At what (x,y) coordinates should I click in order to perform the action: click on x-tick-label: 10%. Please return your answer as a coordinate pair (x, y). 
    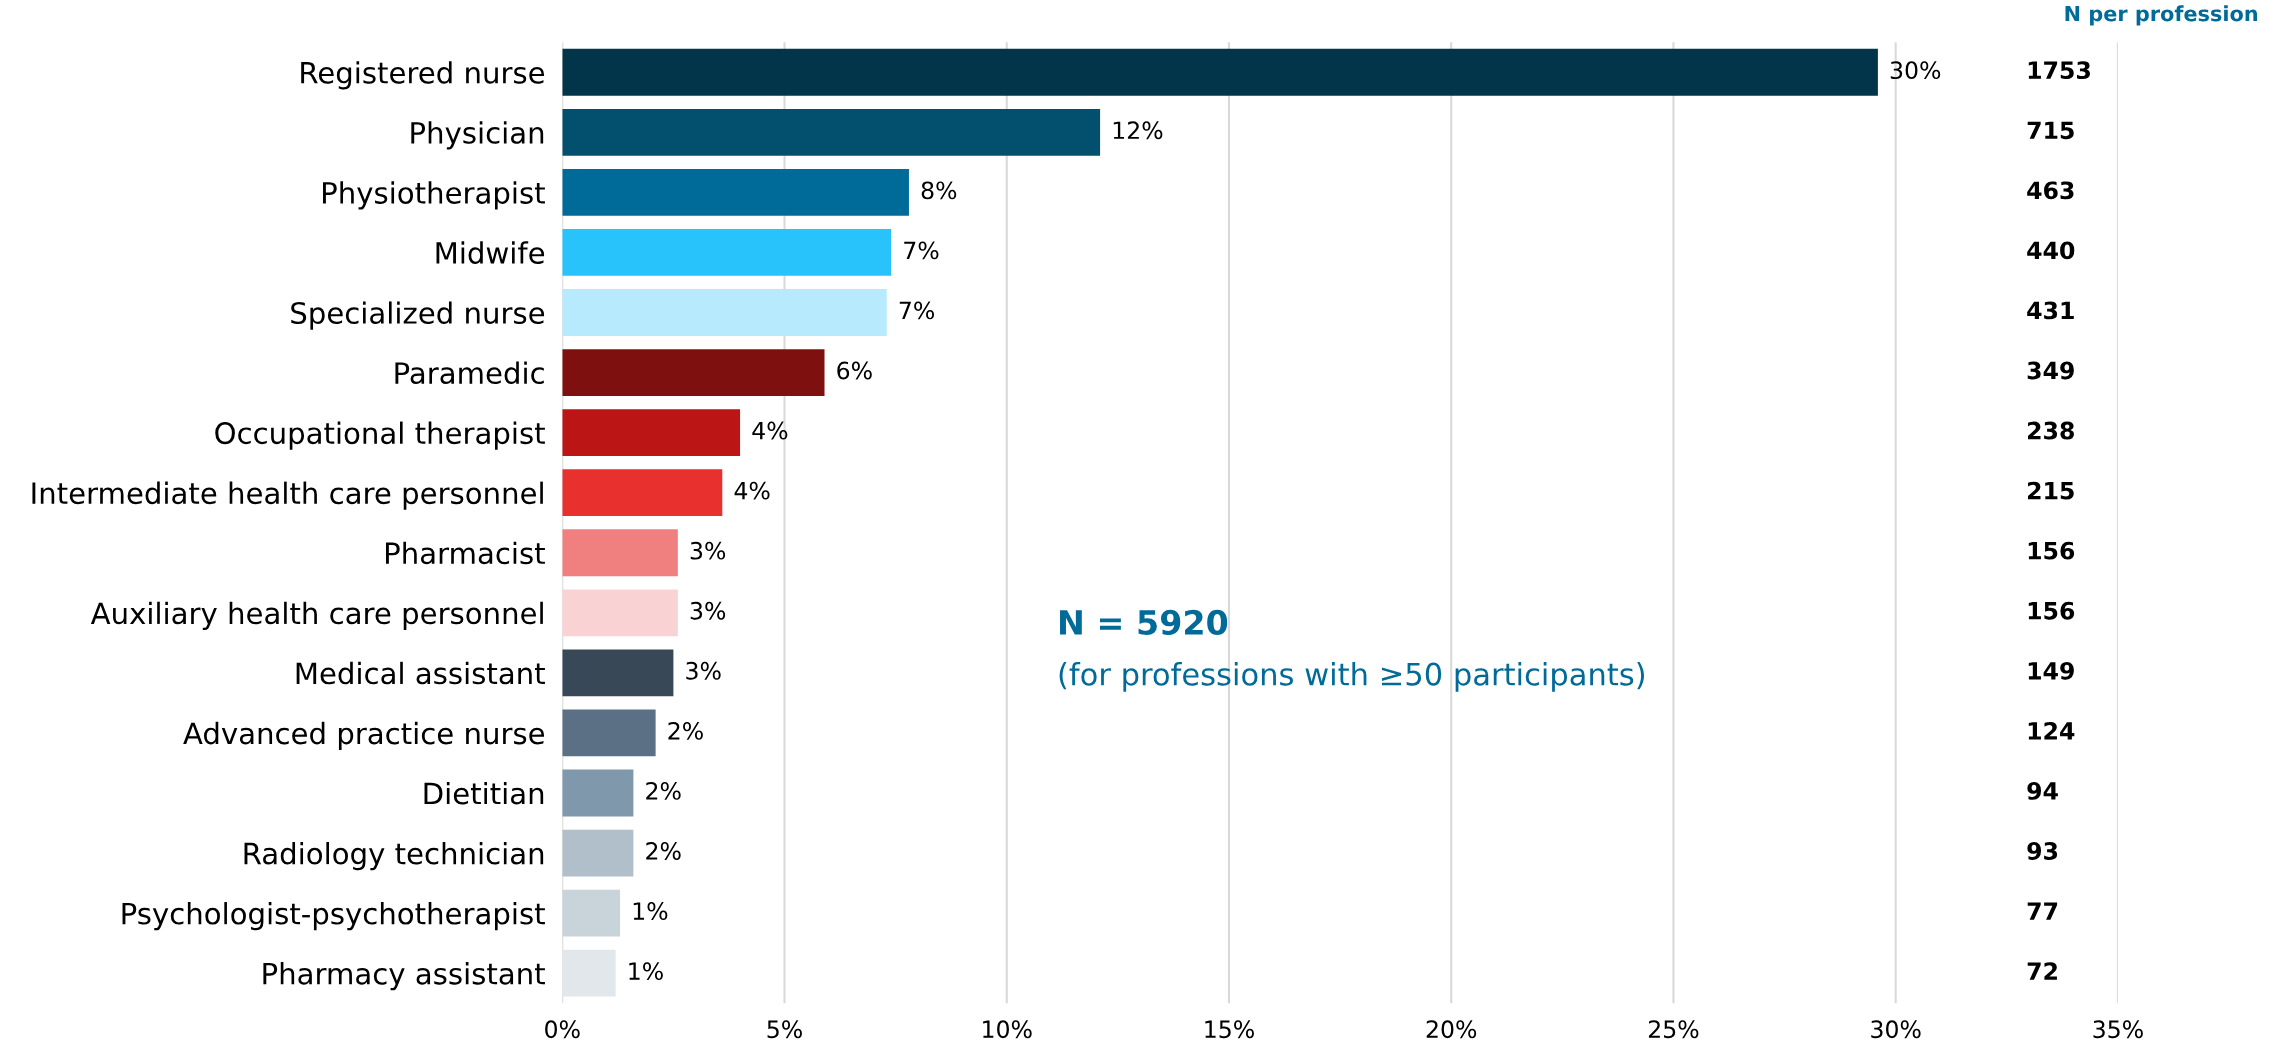
    Looking at the image, I should click on (1007, 1029).